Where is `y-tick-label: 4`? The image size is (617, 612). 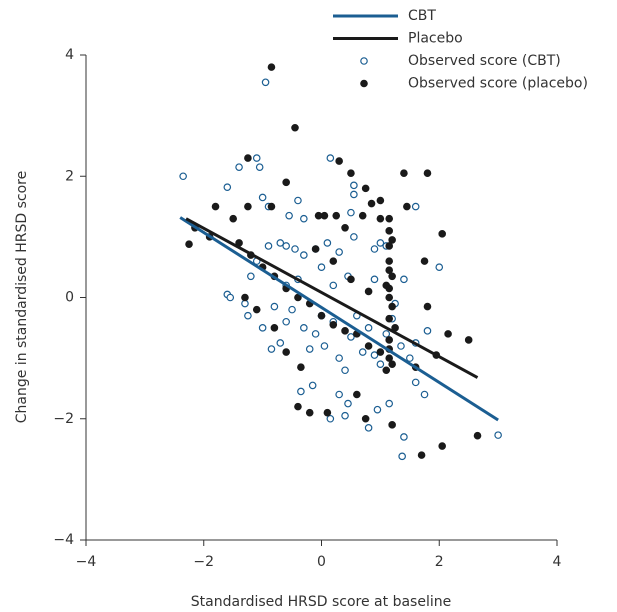
y-tick-label: 4 is located at coordinates (69, 55).